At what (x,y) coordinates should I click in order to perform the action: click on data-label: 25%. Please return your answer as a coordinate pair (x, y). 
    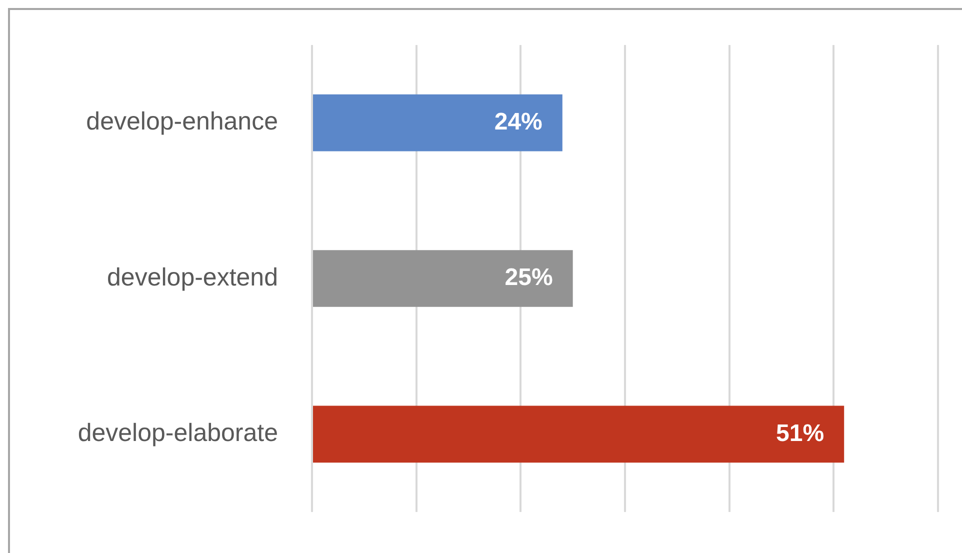
    Looking at the image, I should click on (528, 278).